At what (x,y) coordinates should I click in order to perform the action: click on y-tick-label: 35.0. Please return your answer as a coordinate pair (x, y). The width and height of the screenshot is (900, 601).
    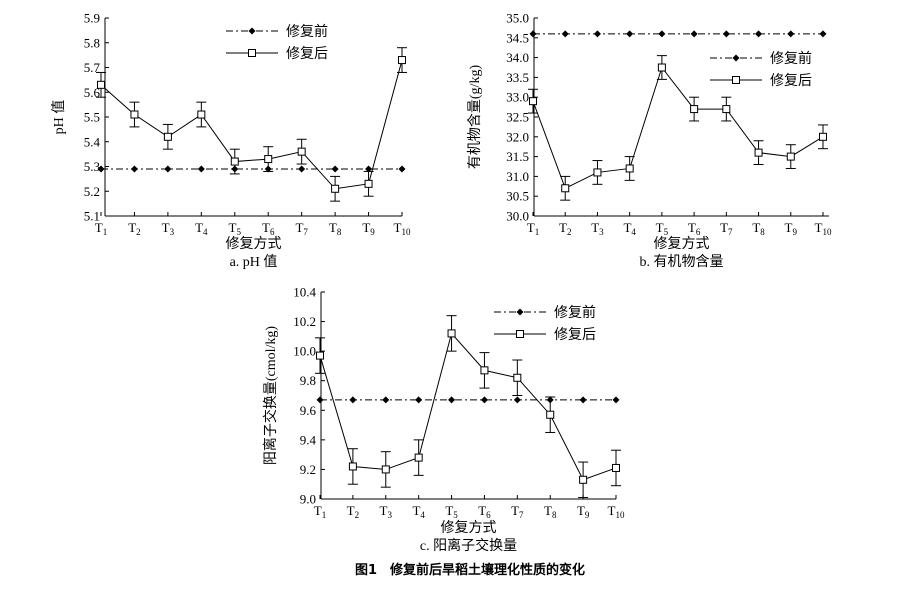
    Looking at the image, I should click on (517, 18).